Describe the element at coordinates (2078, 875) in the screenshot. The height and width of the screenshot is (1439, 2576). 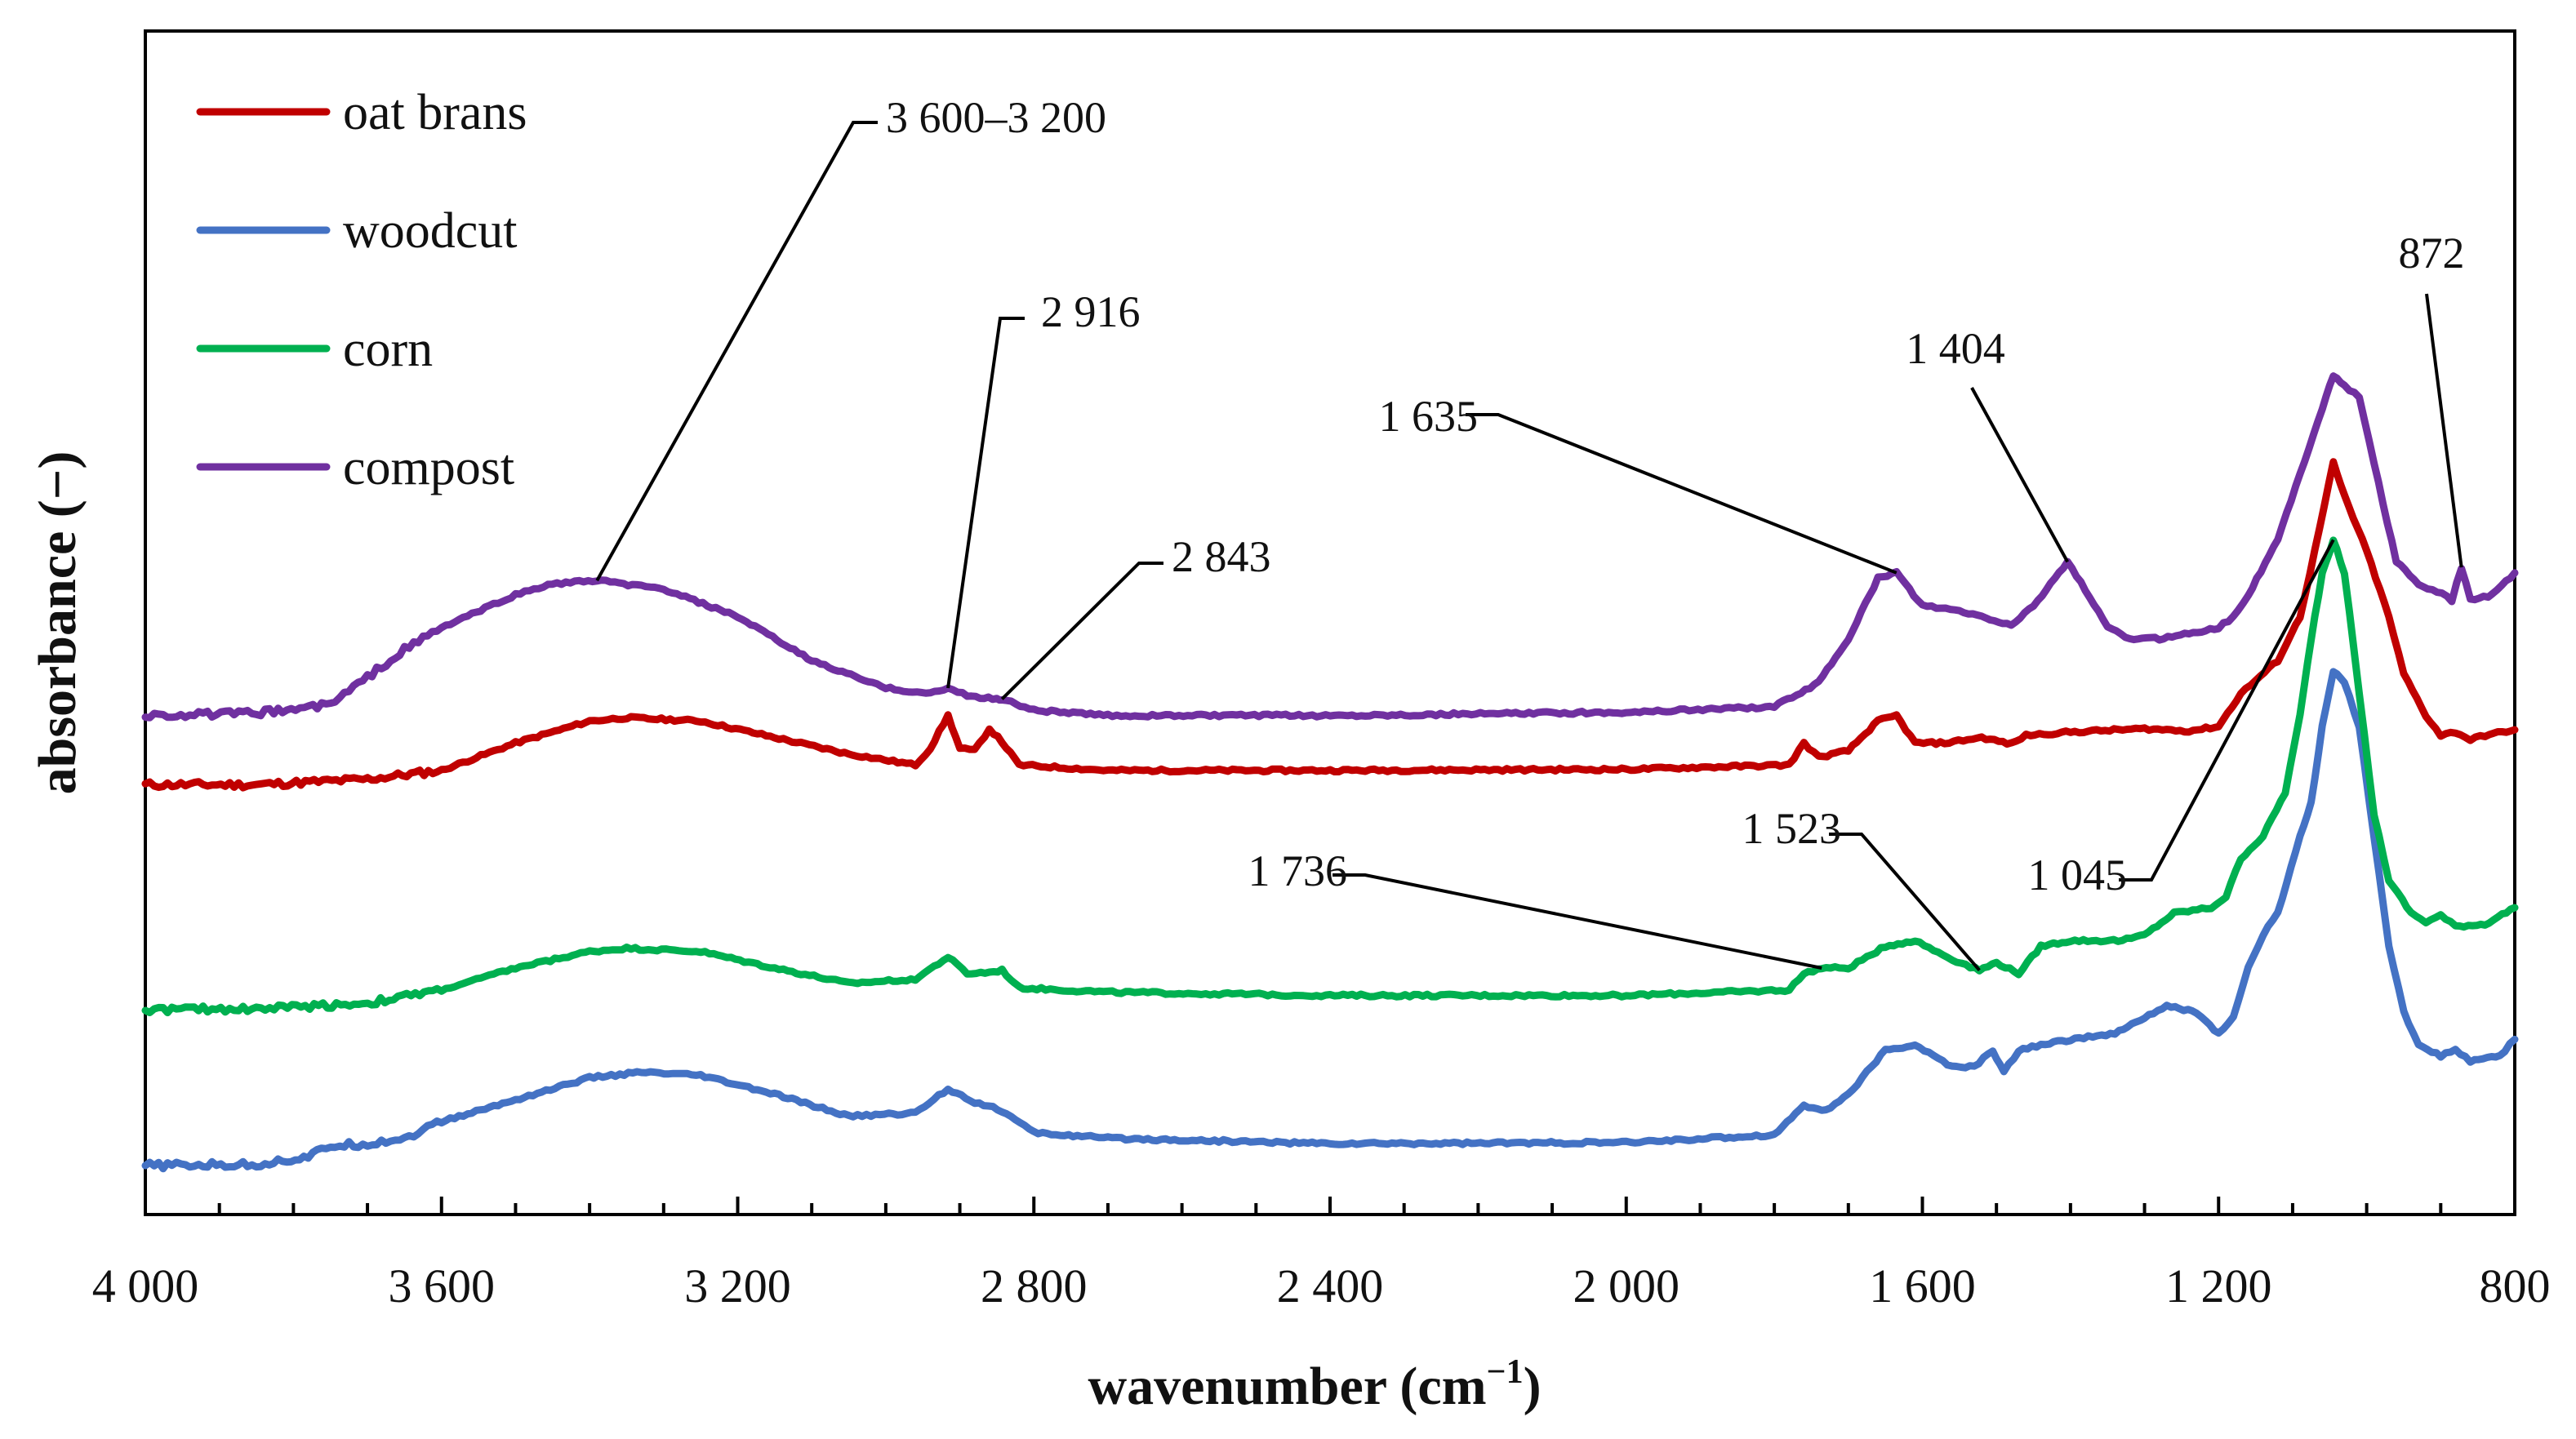
I see `annotation-label: 1 045` at that location.